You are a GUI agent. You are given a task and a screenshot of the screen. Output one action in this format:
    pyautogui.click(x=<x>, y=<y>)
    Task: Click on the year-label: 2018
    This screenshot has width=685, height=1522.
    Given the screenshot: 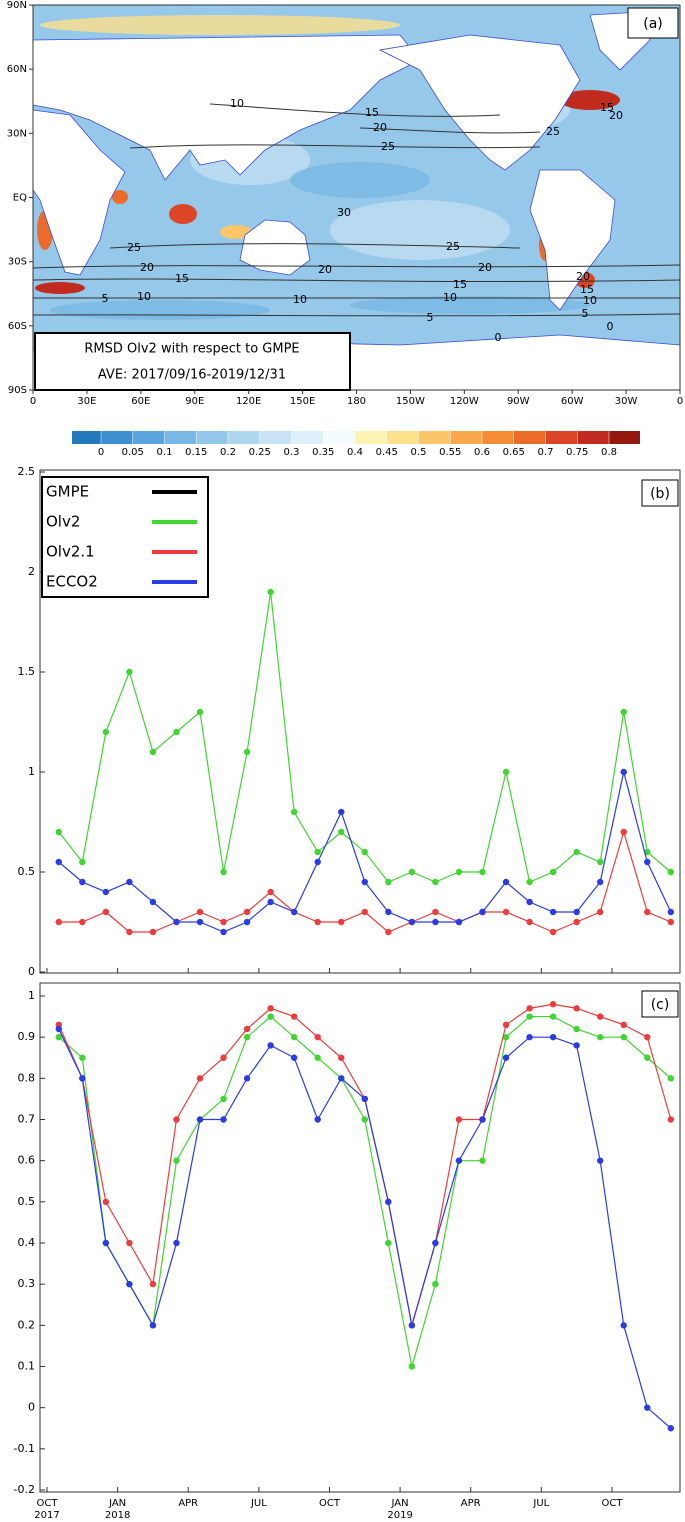 What is the action you would take?
    pyautogui.click(x=117, y=1515)
    